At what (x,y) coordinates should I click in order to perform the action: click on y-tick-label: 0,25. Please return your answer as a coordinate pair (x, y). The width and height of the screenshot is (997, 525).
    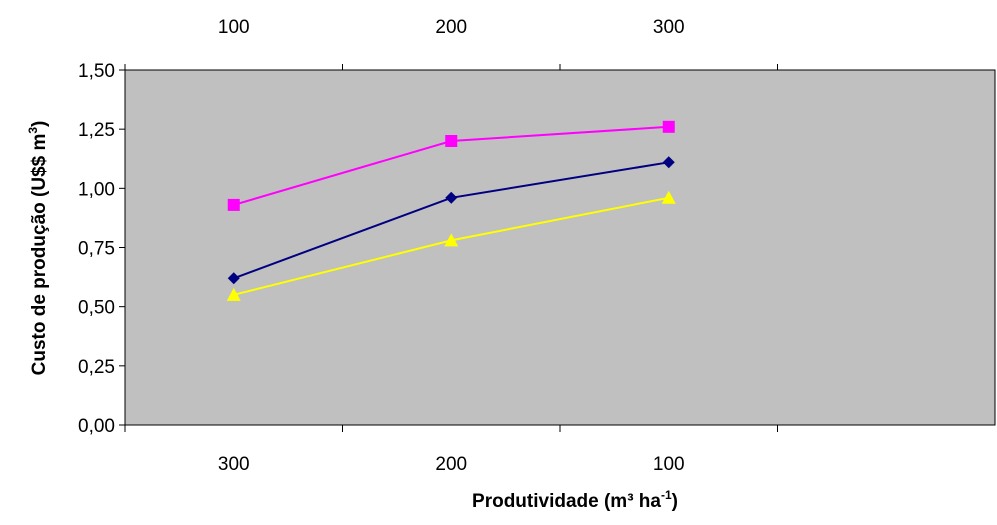
    Looking at the image, I should click on (96, 367).